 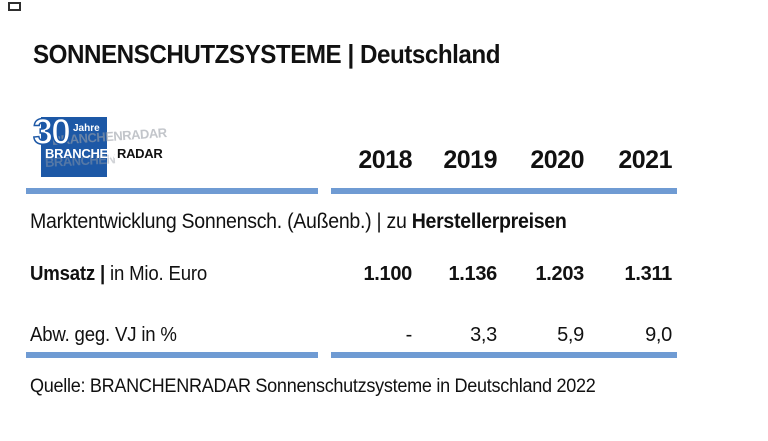 I want to click on logo-jahre-label: Jahre, so click(x=86, y=128).